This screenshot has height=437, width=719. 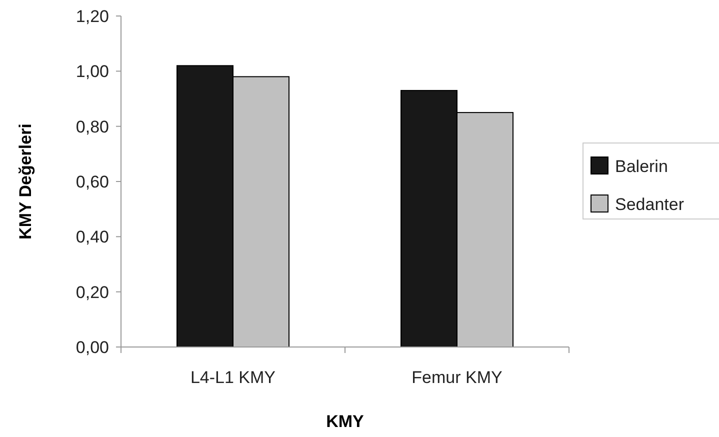 I want to click on y-tick-label: 0,00, so click(x=92, y=347).